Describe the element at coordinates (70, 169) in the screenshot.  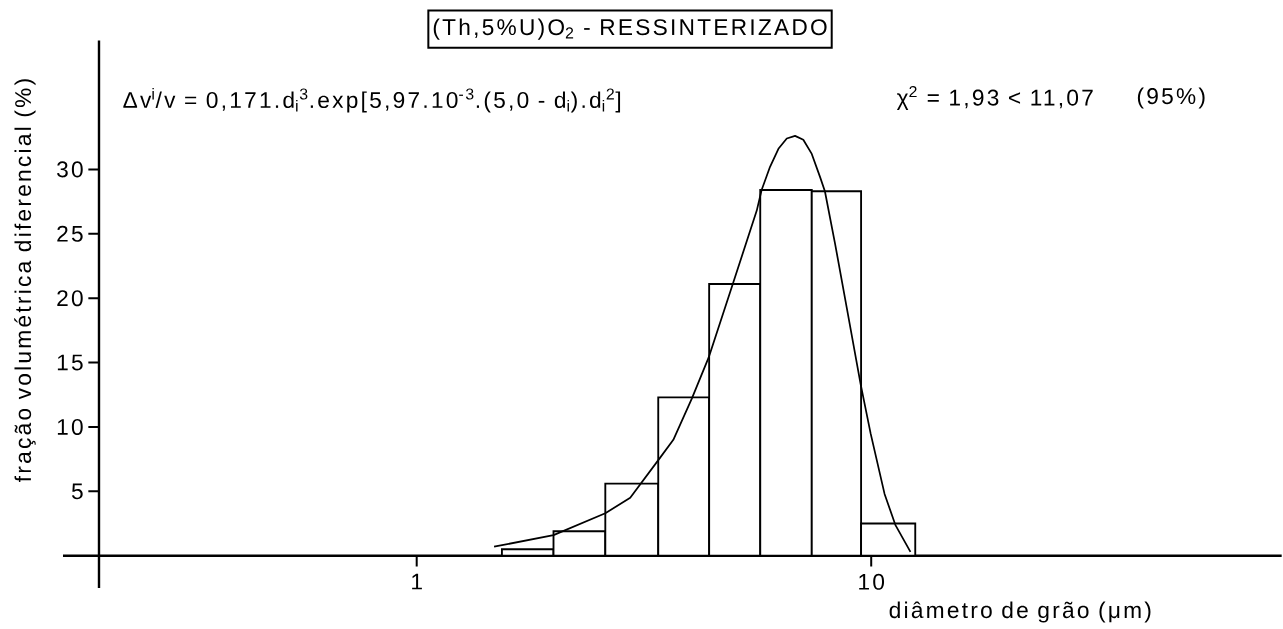
I see `y-tick-label: 30` at that location.